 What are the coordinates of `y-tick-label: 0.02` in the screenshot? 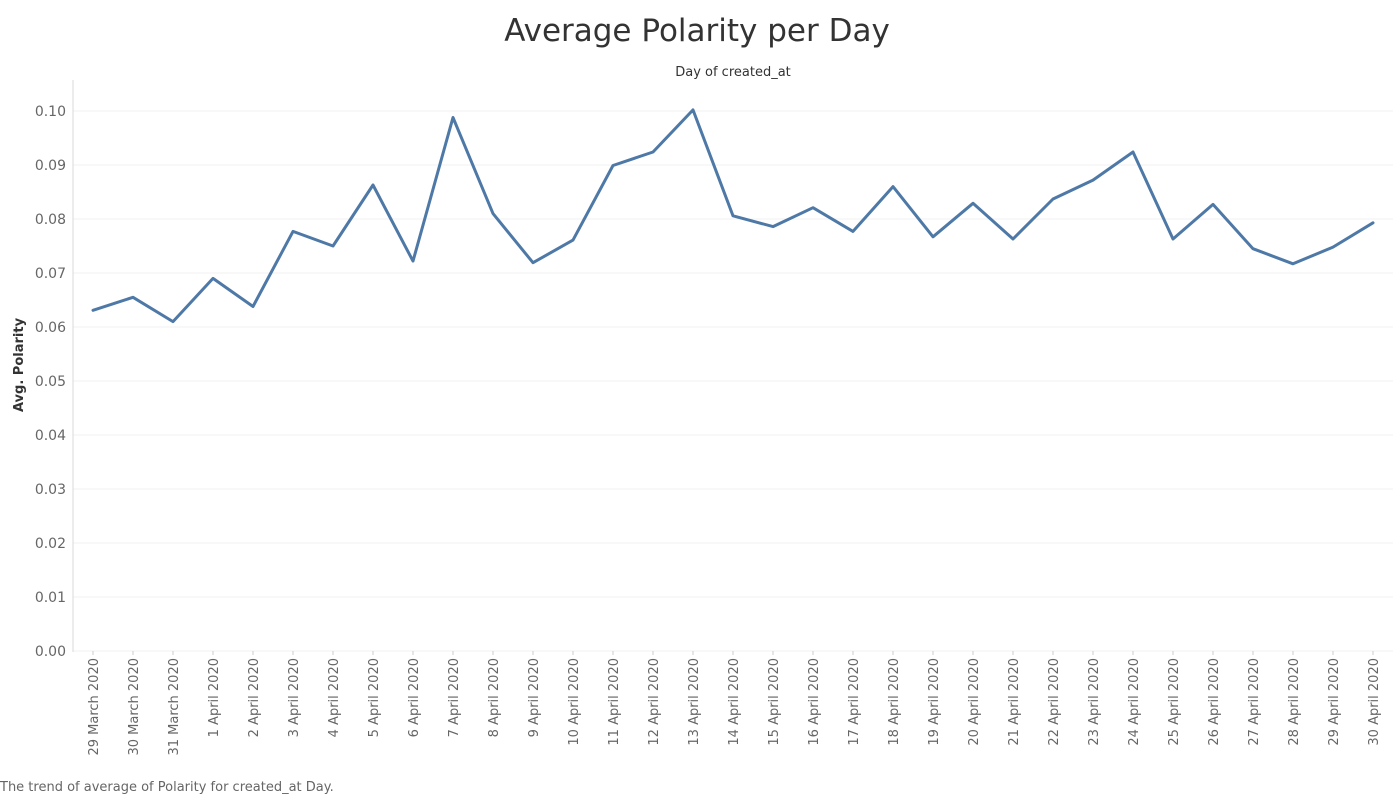 It's located at (50, 544).